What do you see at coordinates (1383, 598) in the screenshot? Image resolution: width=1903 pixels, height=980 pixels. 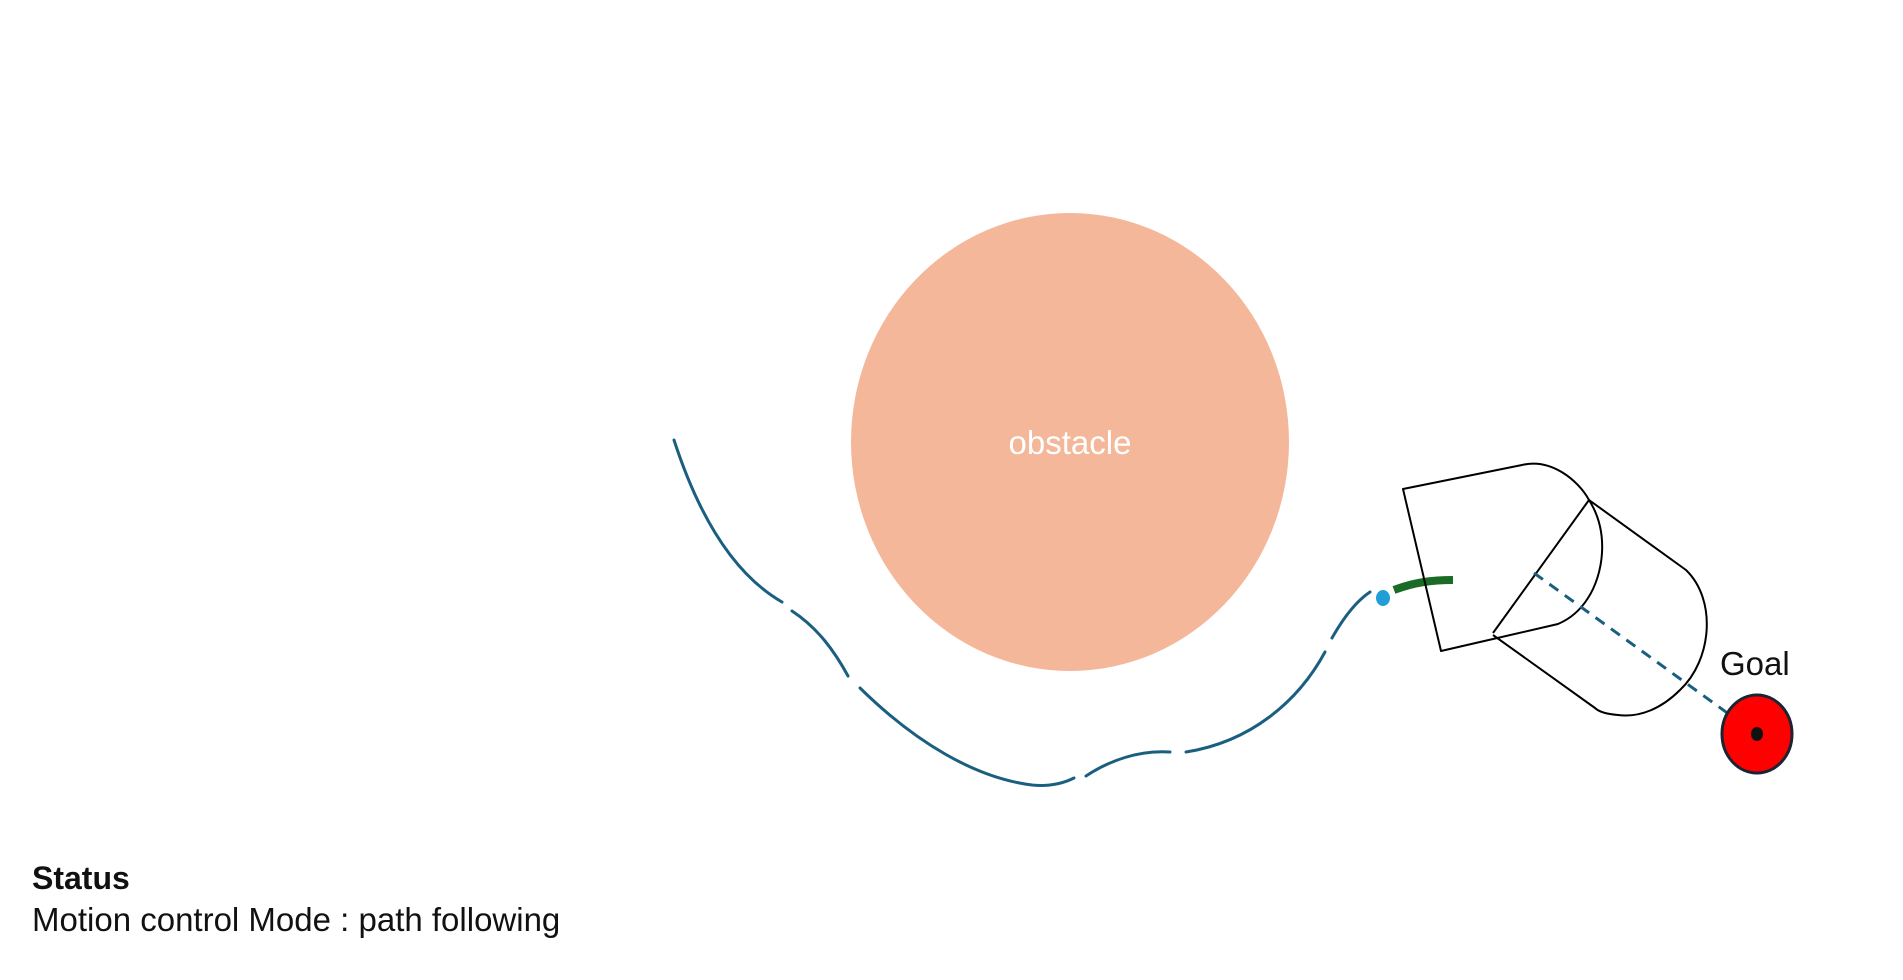 I see `waypoint-dot-icon` at bounding box center [1383, 598].